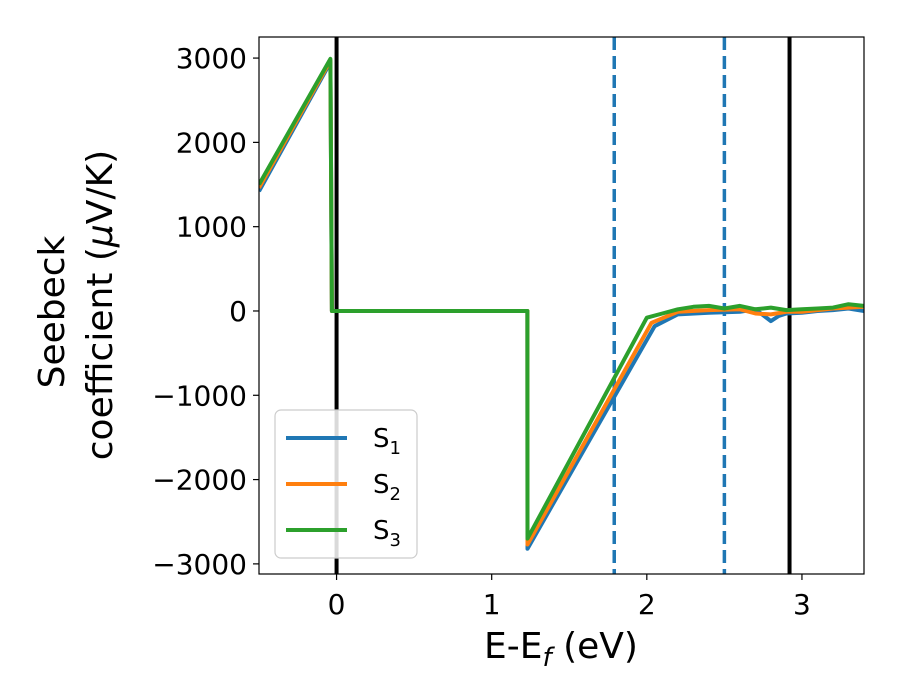 The width and height of the screenshot is (900, 700). What do you see at coordinates (52, 311) in the screenshot?
I see `y-axis-label-line1: Seebeck` at bounding box center [52, 311].